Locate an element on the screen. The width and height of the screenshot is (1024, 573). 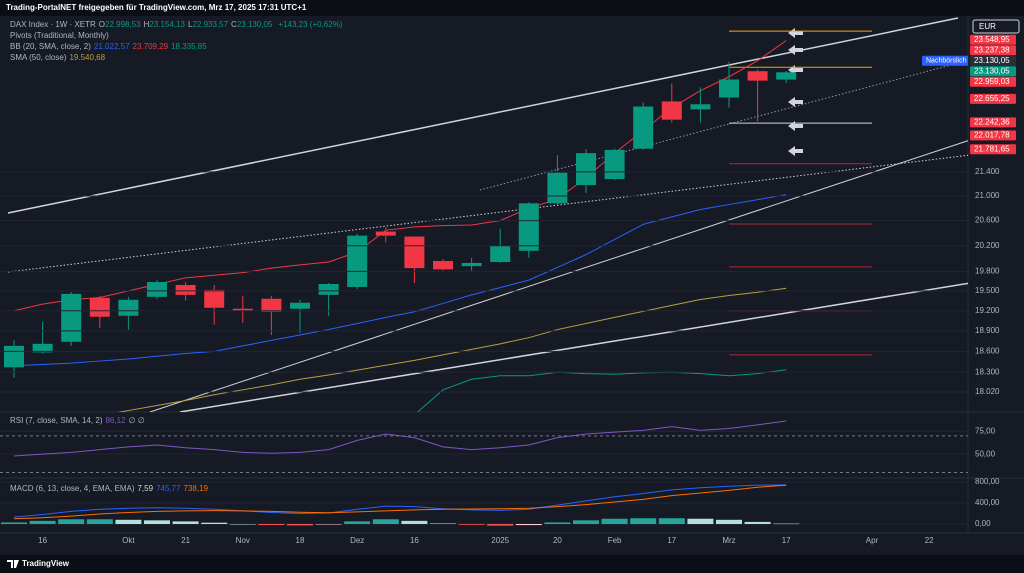
legend-ohlc: O22.998,53 H23.154,13 L22.933,57 C23.130,05 is located at coordinates (187, 24).